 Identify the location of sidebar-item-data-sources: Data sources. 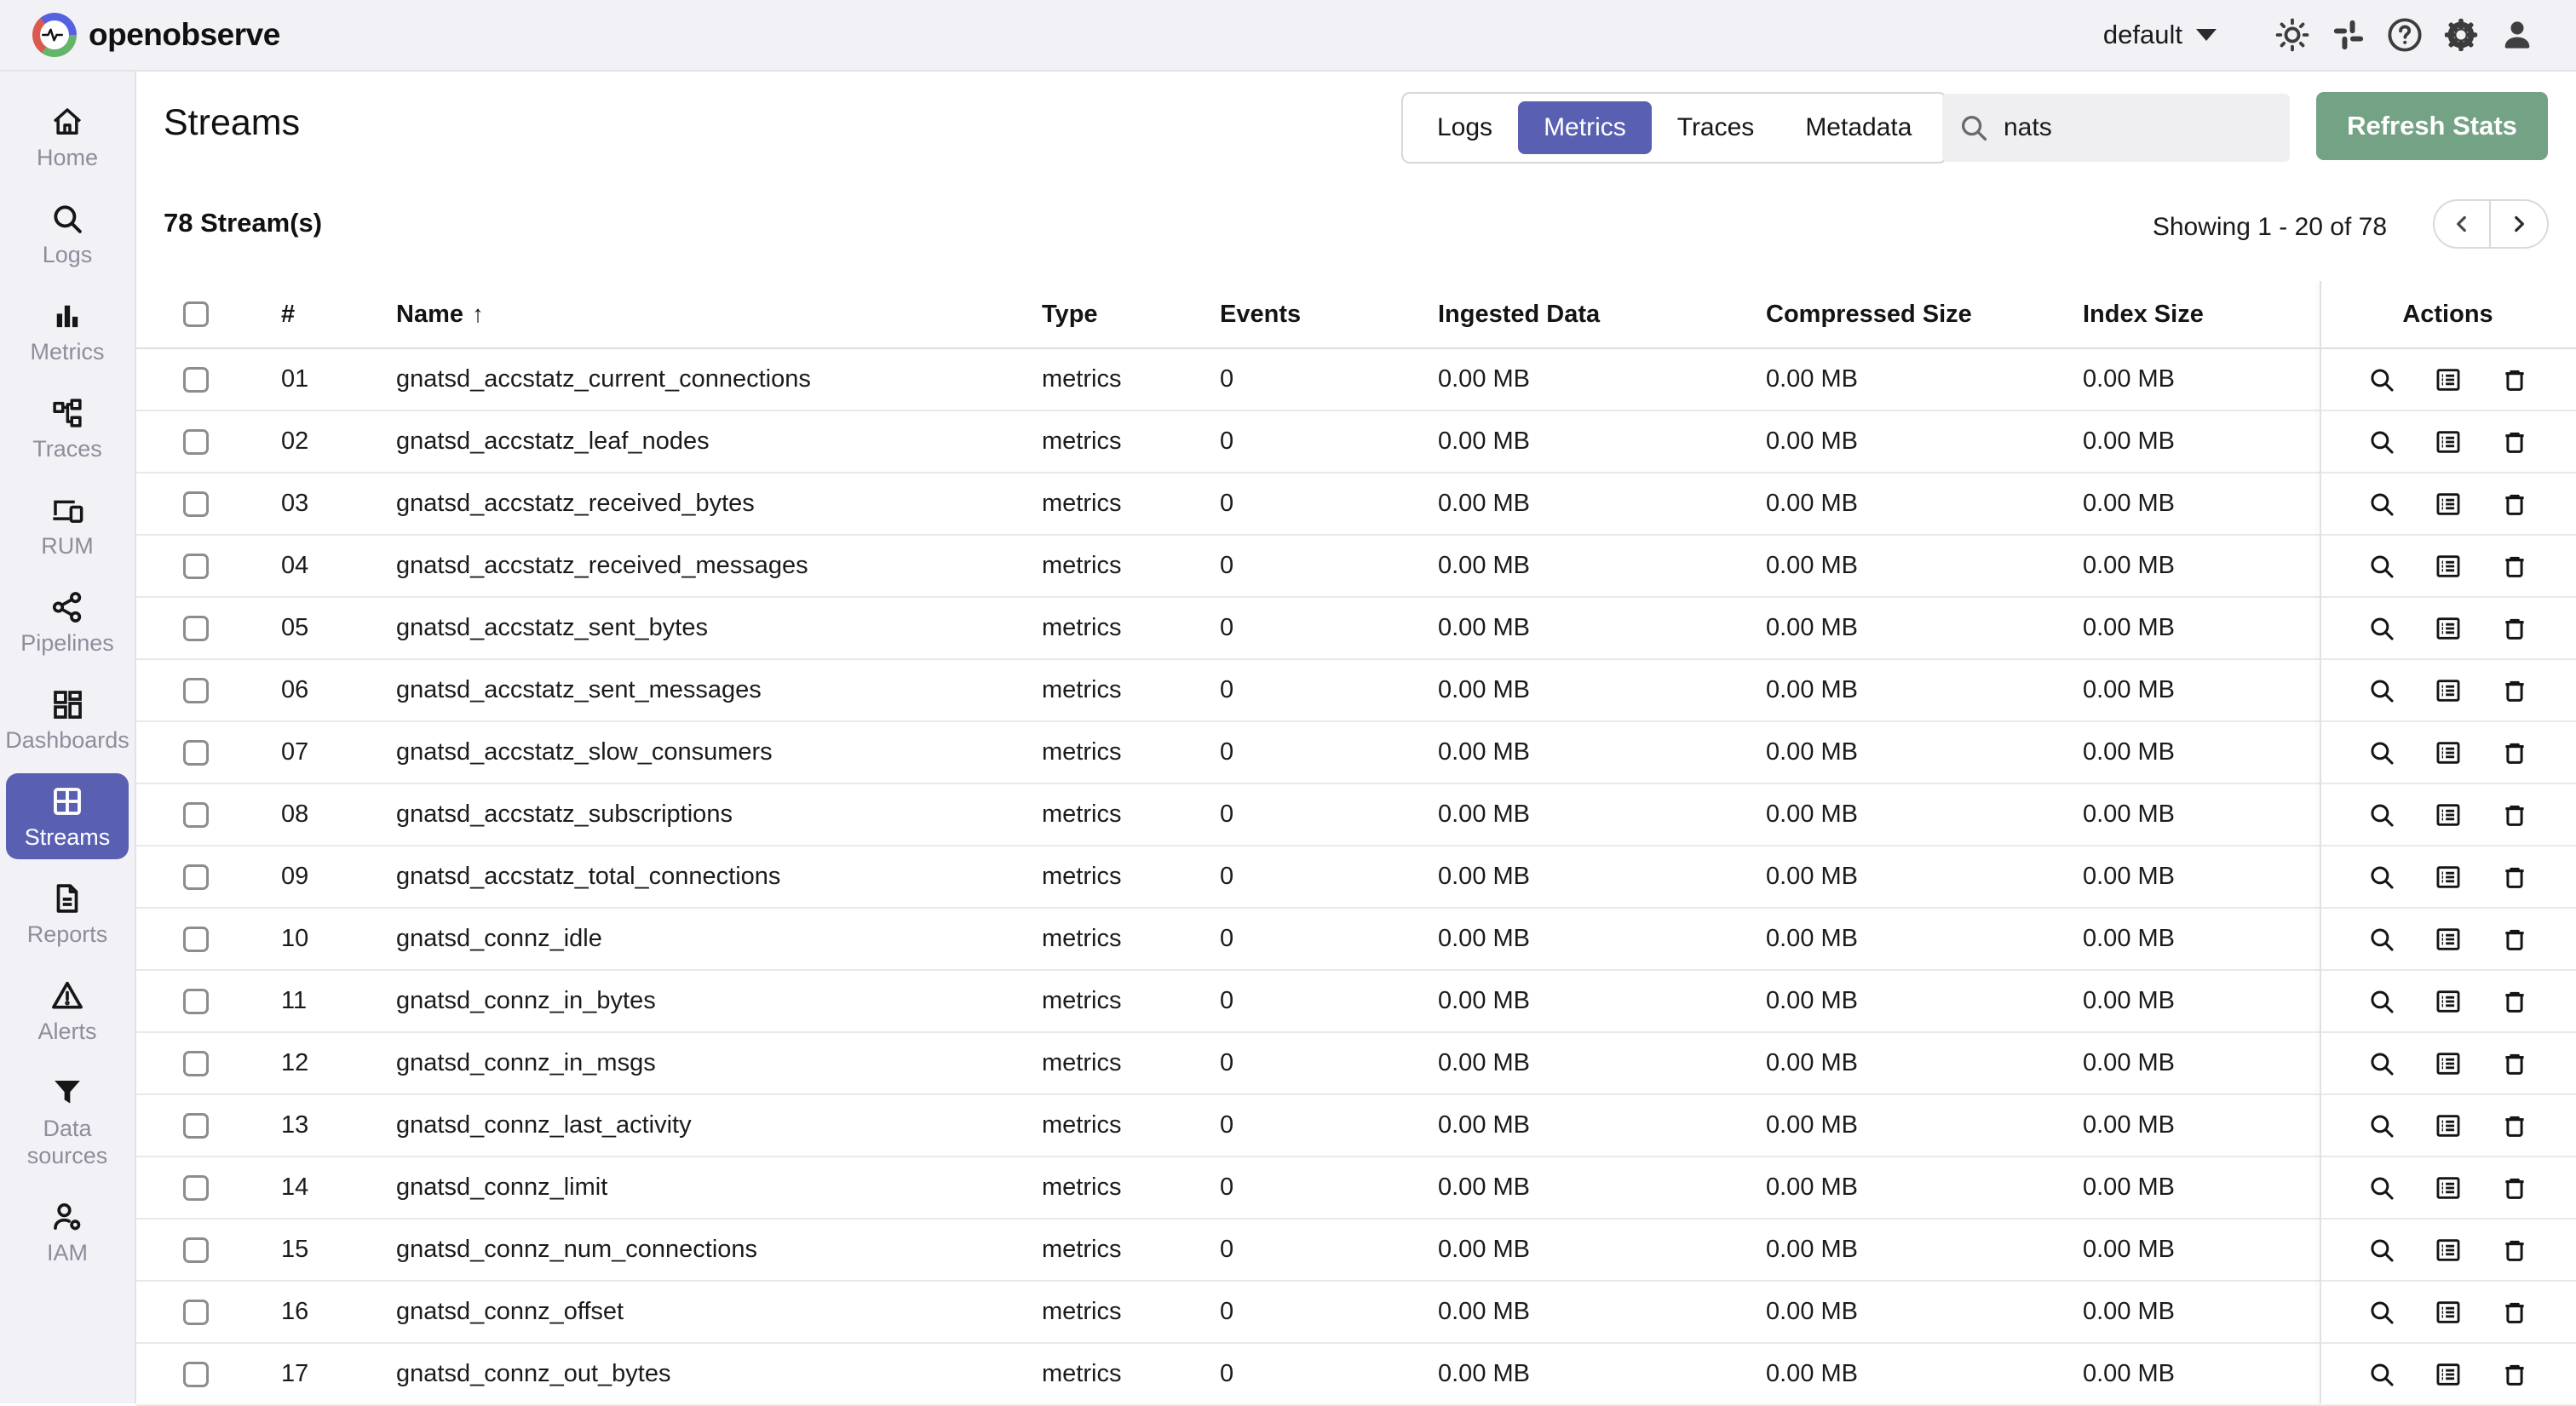
(67, 1121).